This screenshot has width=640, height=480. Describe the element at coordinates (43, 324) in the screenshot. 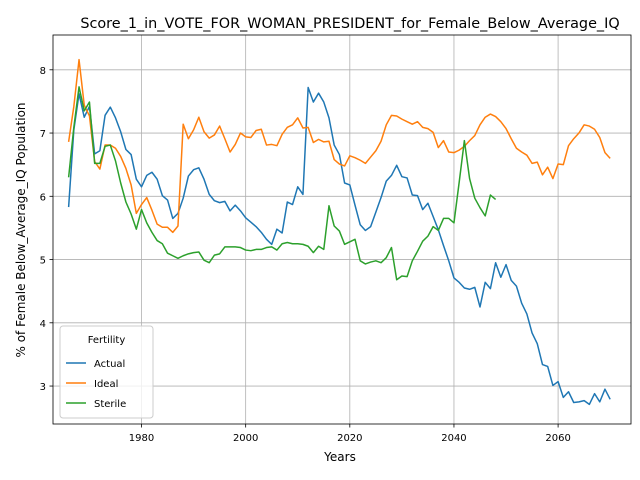

I see `y-tick-label: 4` at that location.